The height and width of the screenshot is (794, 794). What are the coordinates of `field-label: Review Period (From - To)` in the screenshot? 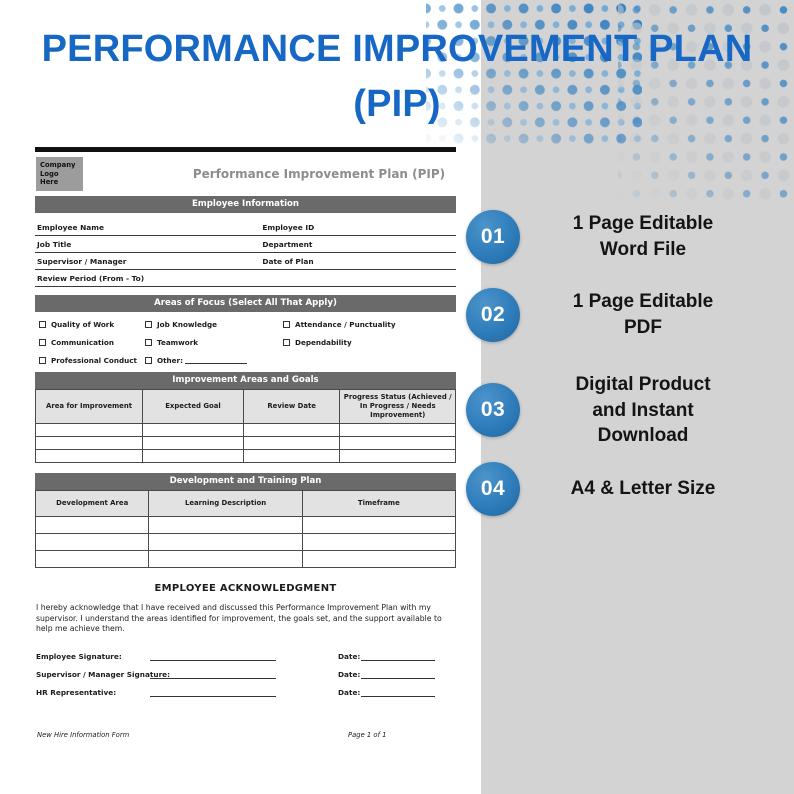 It's located at (91, 278).